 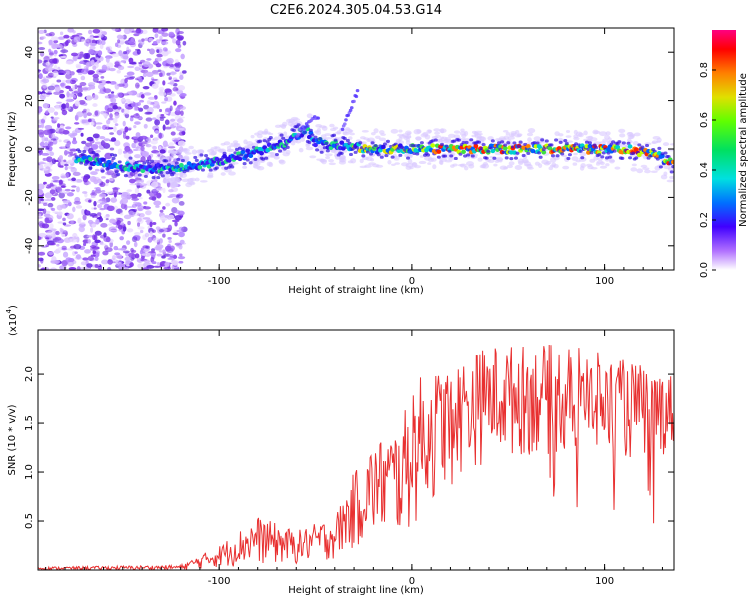 I want to click on snr-multiplier: (x104), so click(x=12, y=320).